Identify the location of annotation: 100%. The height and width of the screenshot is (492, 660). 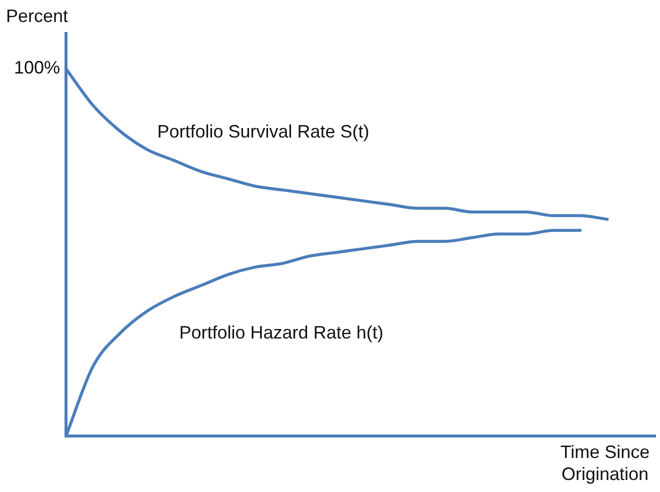
(37, 68).